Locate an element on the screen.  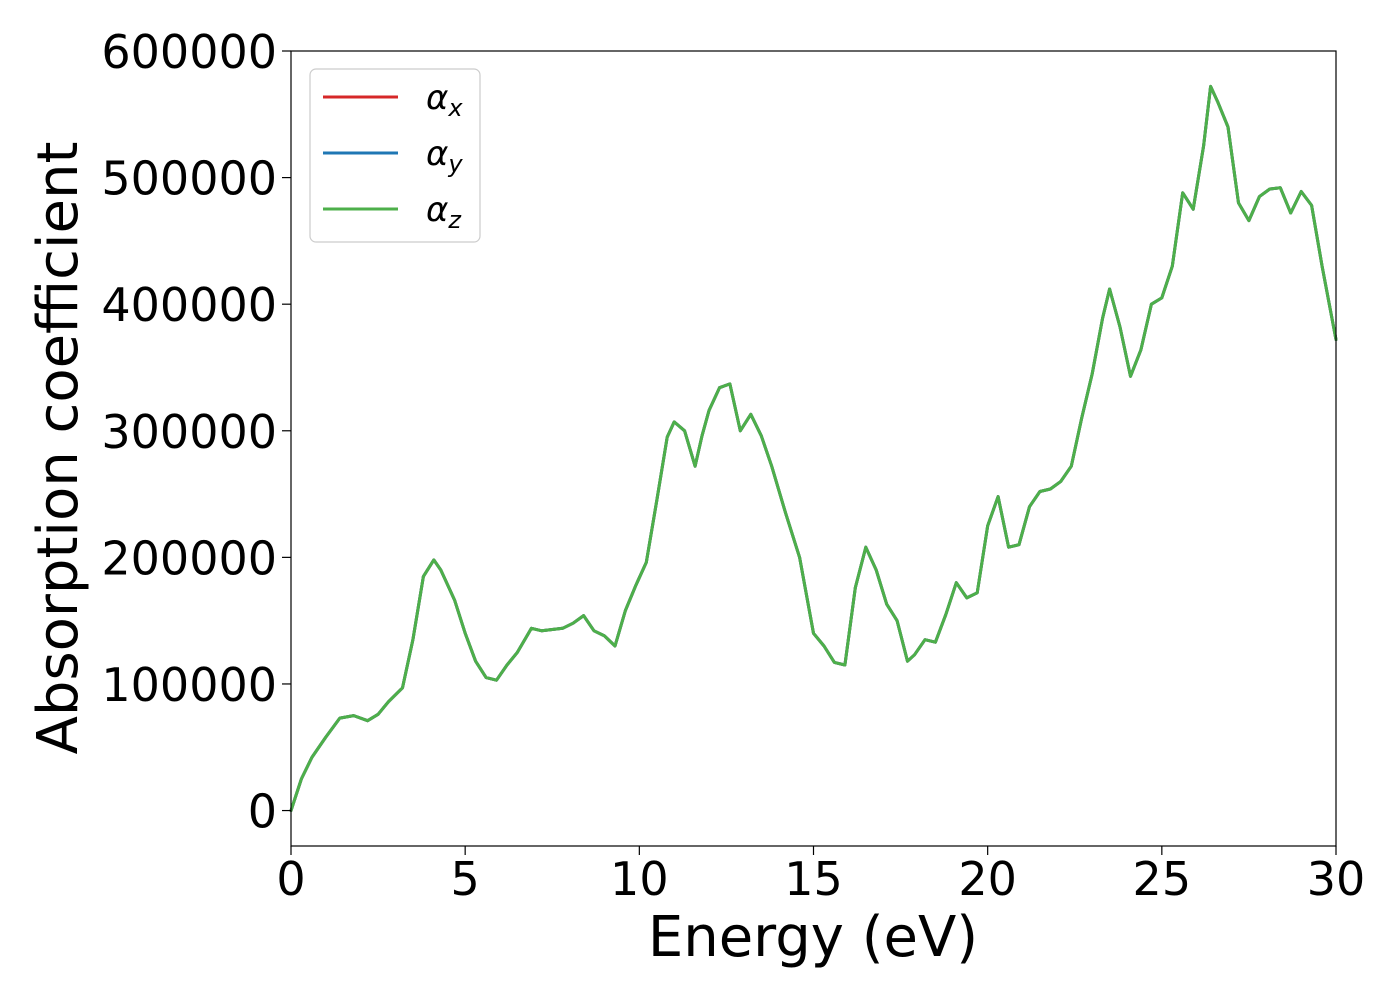
x-tick-label: 15 is located at coordinates (813, 879).